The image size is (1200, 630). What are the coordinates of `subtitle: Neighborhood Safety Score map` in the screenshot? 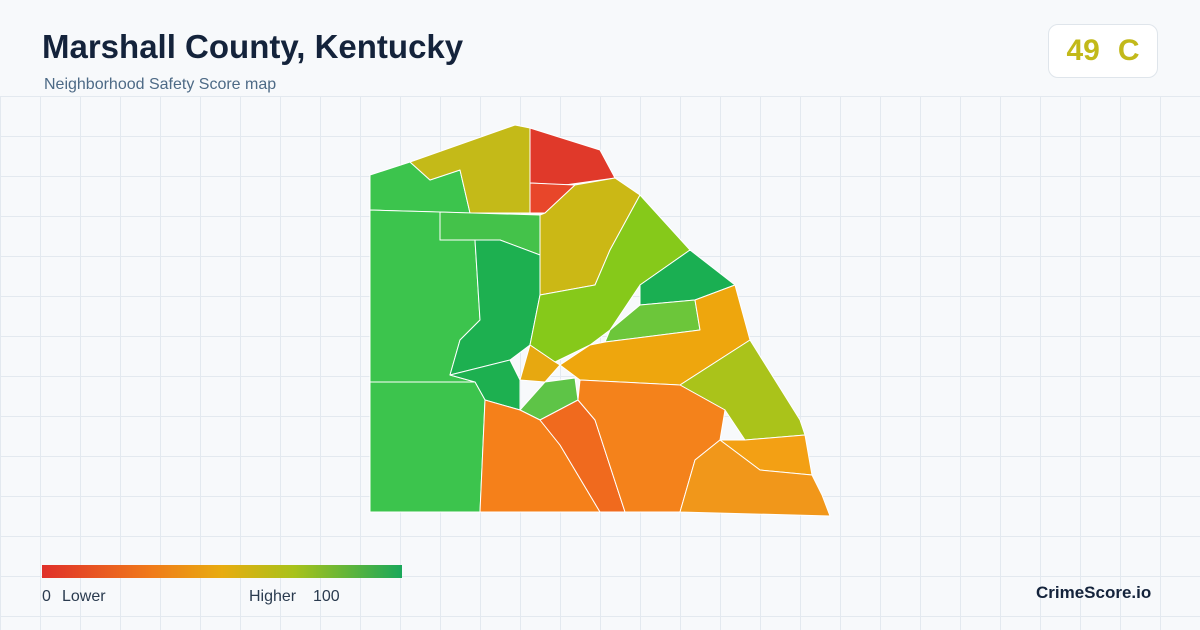 It's located at (160, 84).